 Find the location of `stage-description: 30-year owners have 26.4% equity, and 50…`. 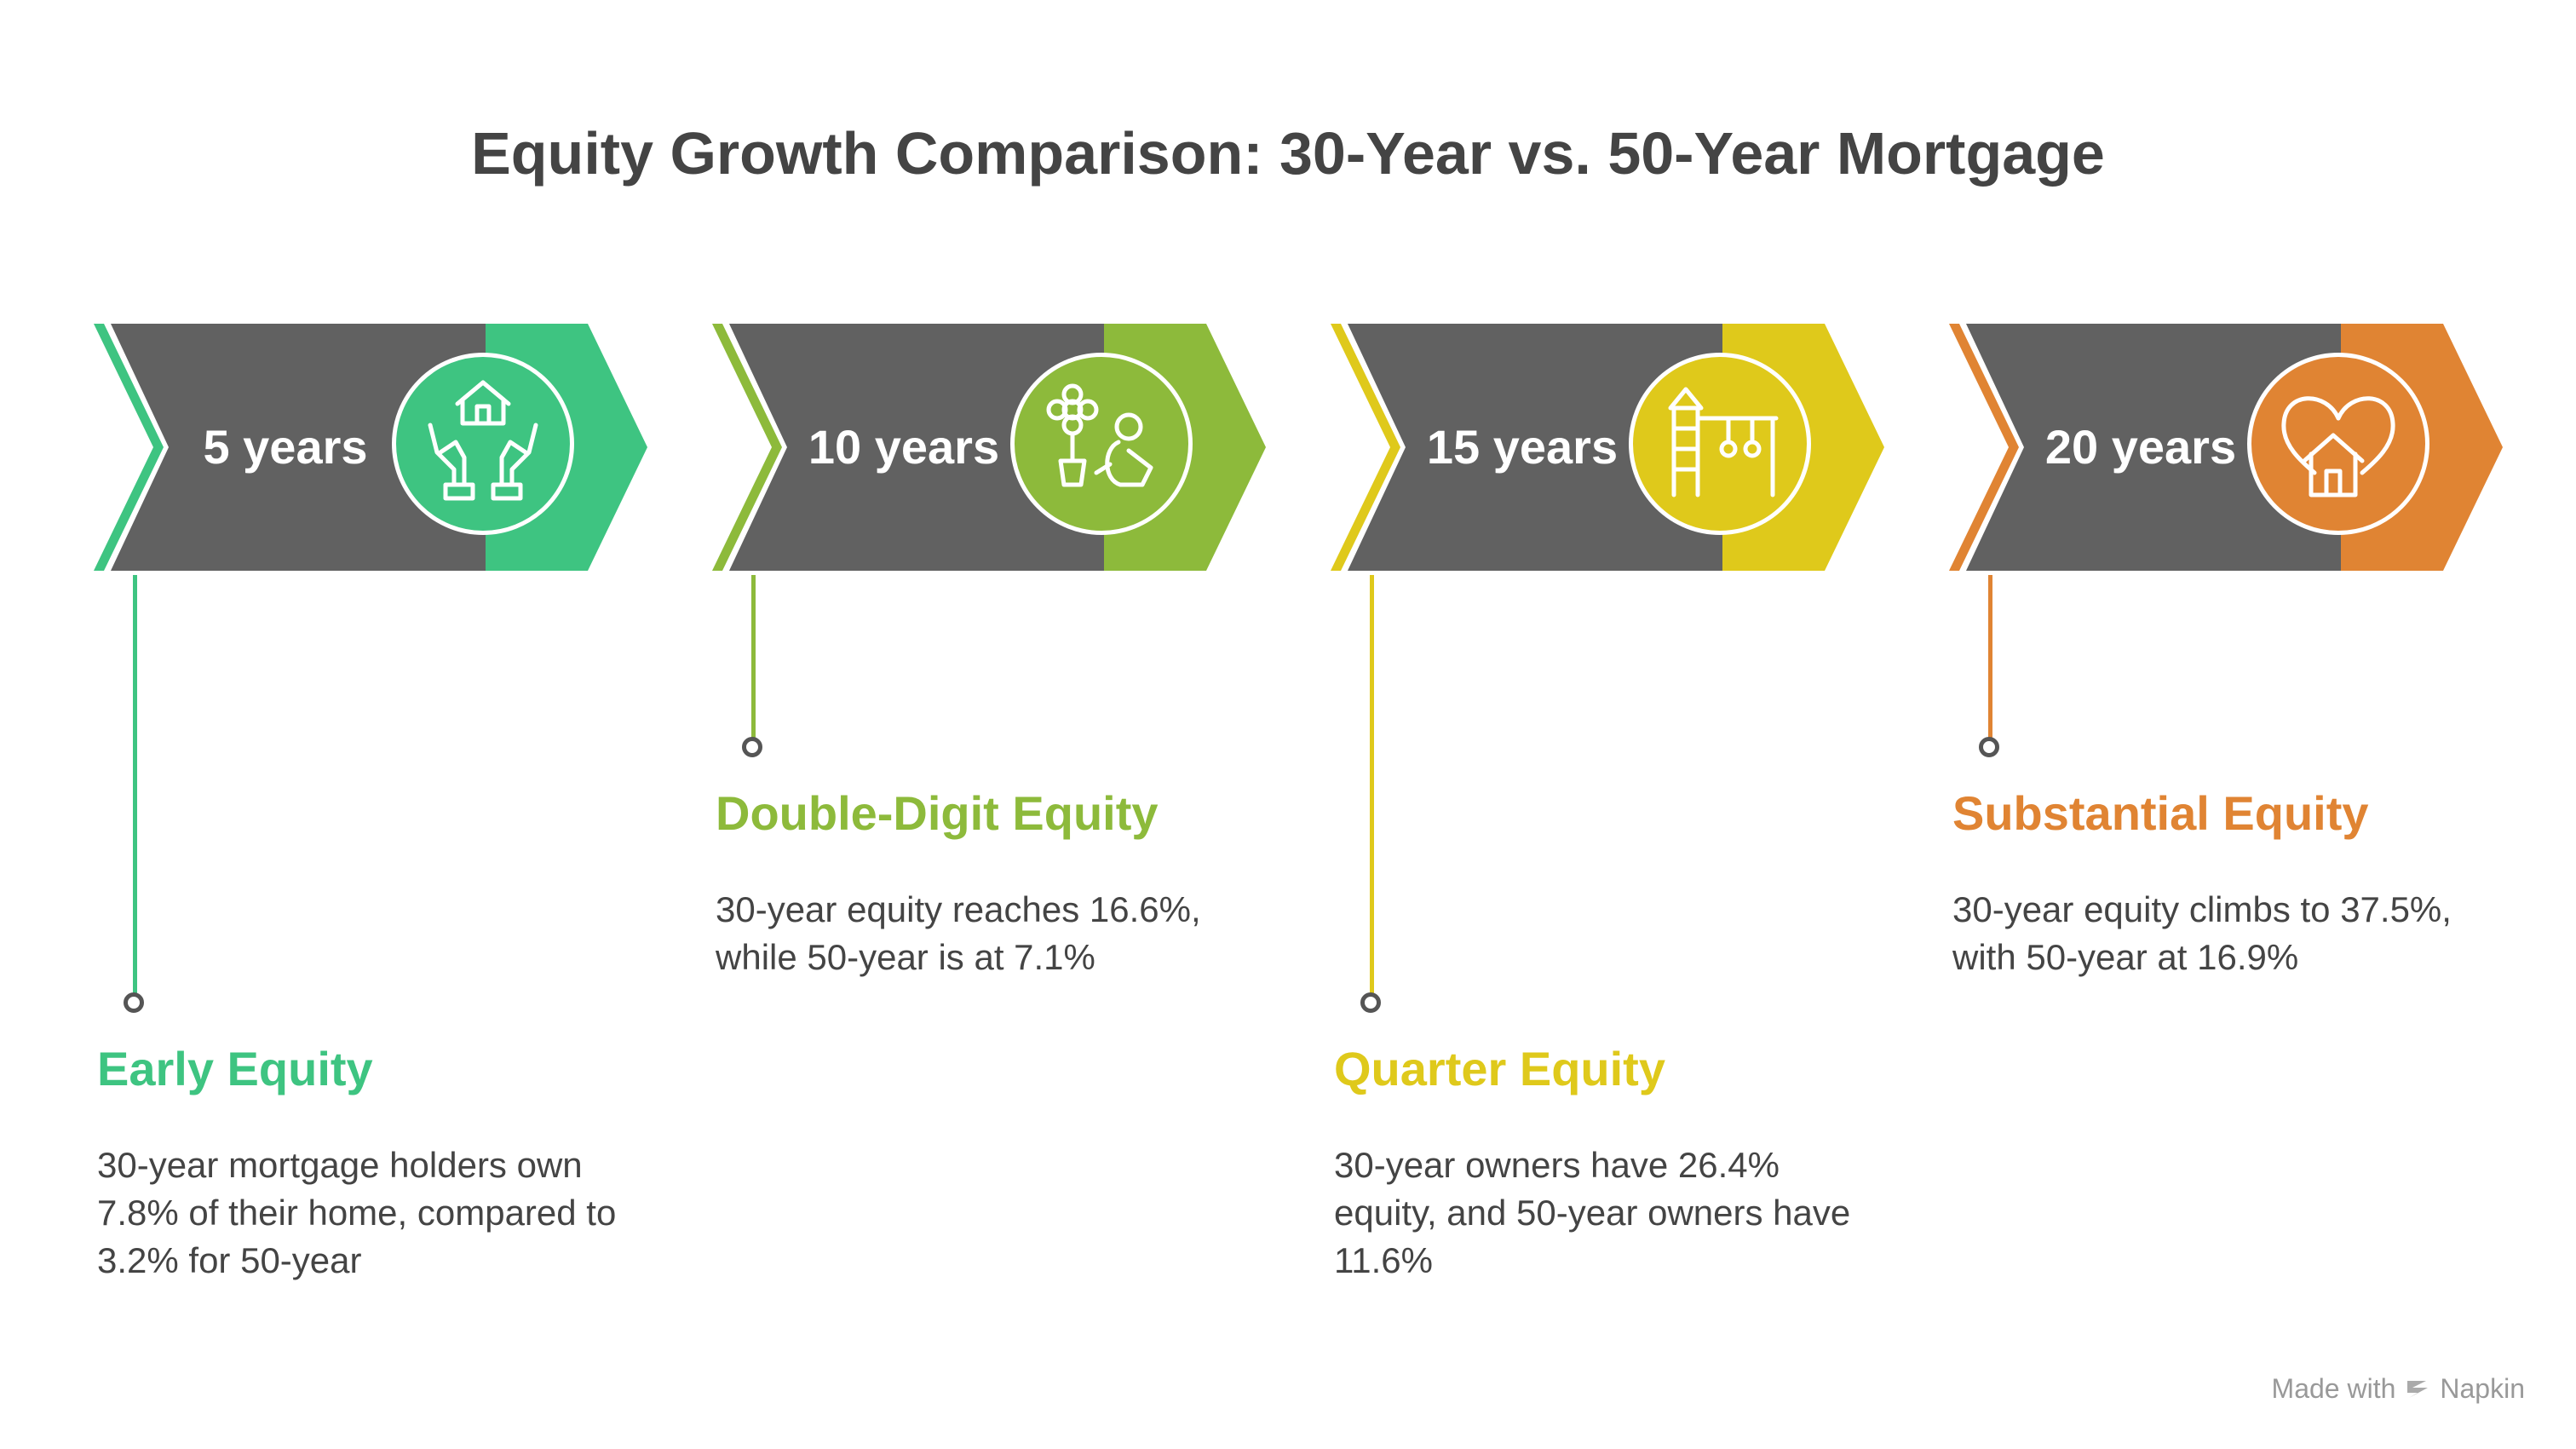

stage-description: 30-year owners have 26.4% equity, and 50… is located at coordinates (1592, 1213).